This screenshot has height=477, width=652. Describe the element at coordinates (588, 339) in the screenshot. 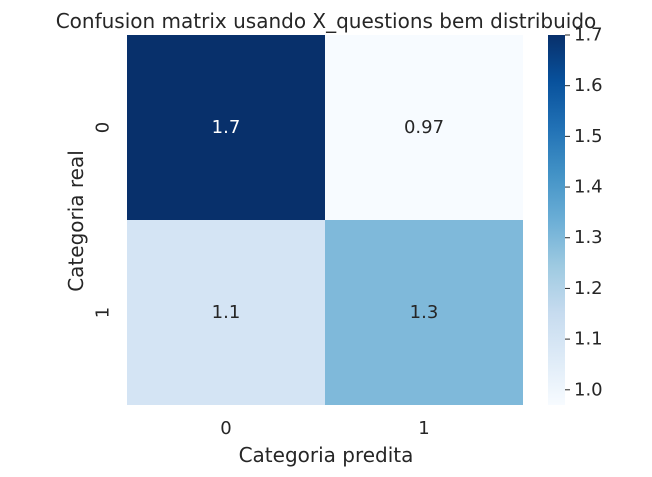

I see `colorbar-tick-label: 1.1` at that location.